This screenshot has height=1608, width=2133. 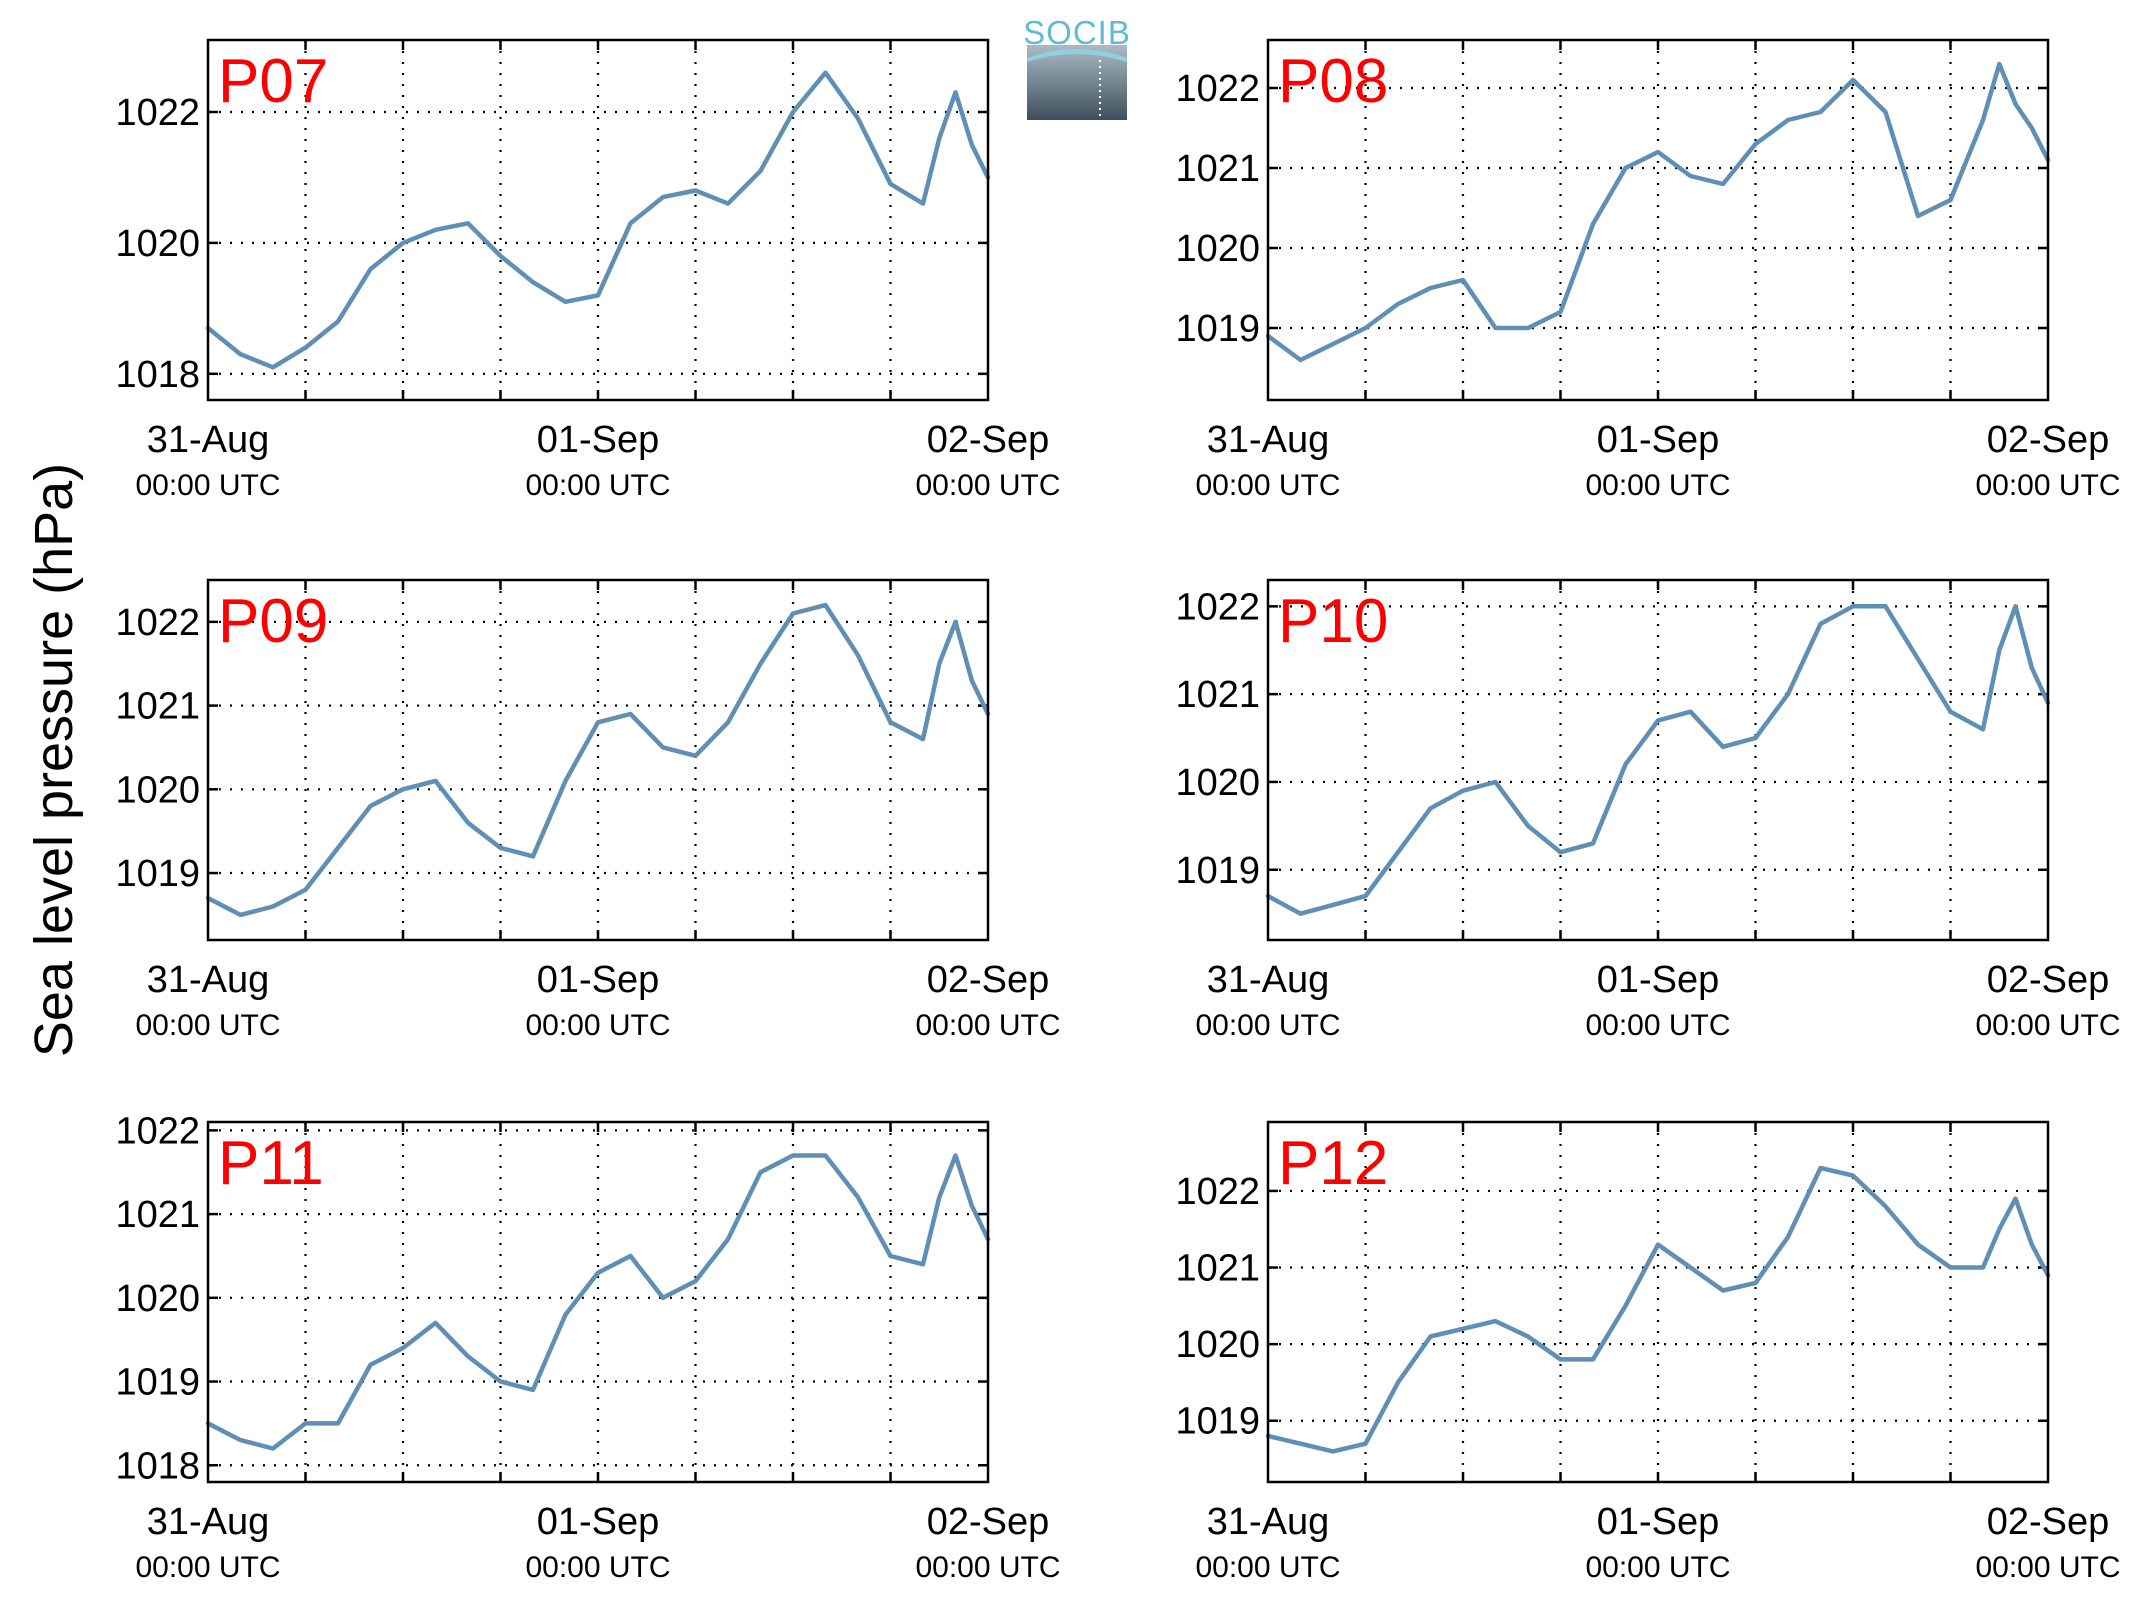 What do you see at coordinates (273, 81) in the screenshot?
I see `panel-label: P07` at bounding box center [273, 81].